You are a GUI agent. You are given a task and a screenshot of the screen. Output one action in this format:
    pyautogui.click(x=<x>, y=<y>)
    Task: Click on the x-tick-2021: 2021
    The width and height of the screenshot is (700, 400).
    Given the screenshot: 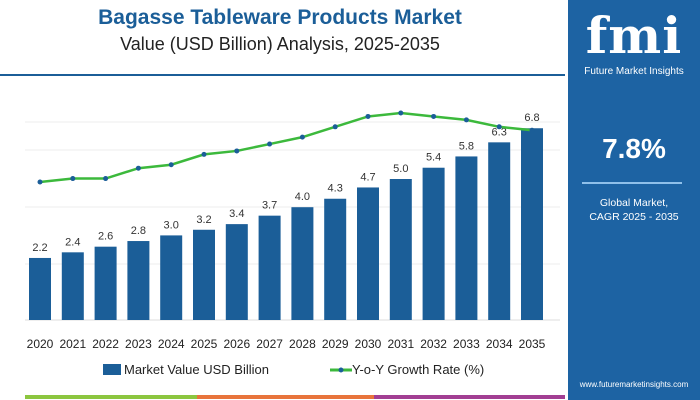 What is the action you would take?
    pyautogui.click(x=72, y=344)
    